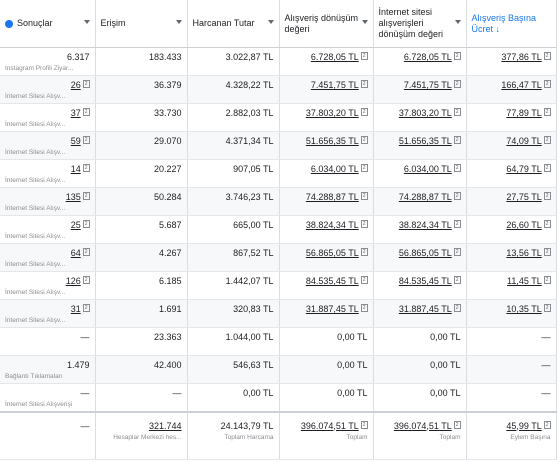 The width and height of the screenshot is (560, 474). Describe the element at coordinates (75, 85) in the screenshot. I see `link-value: 26` at that location.